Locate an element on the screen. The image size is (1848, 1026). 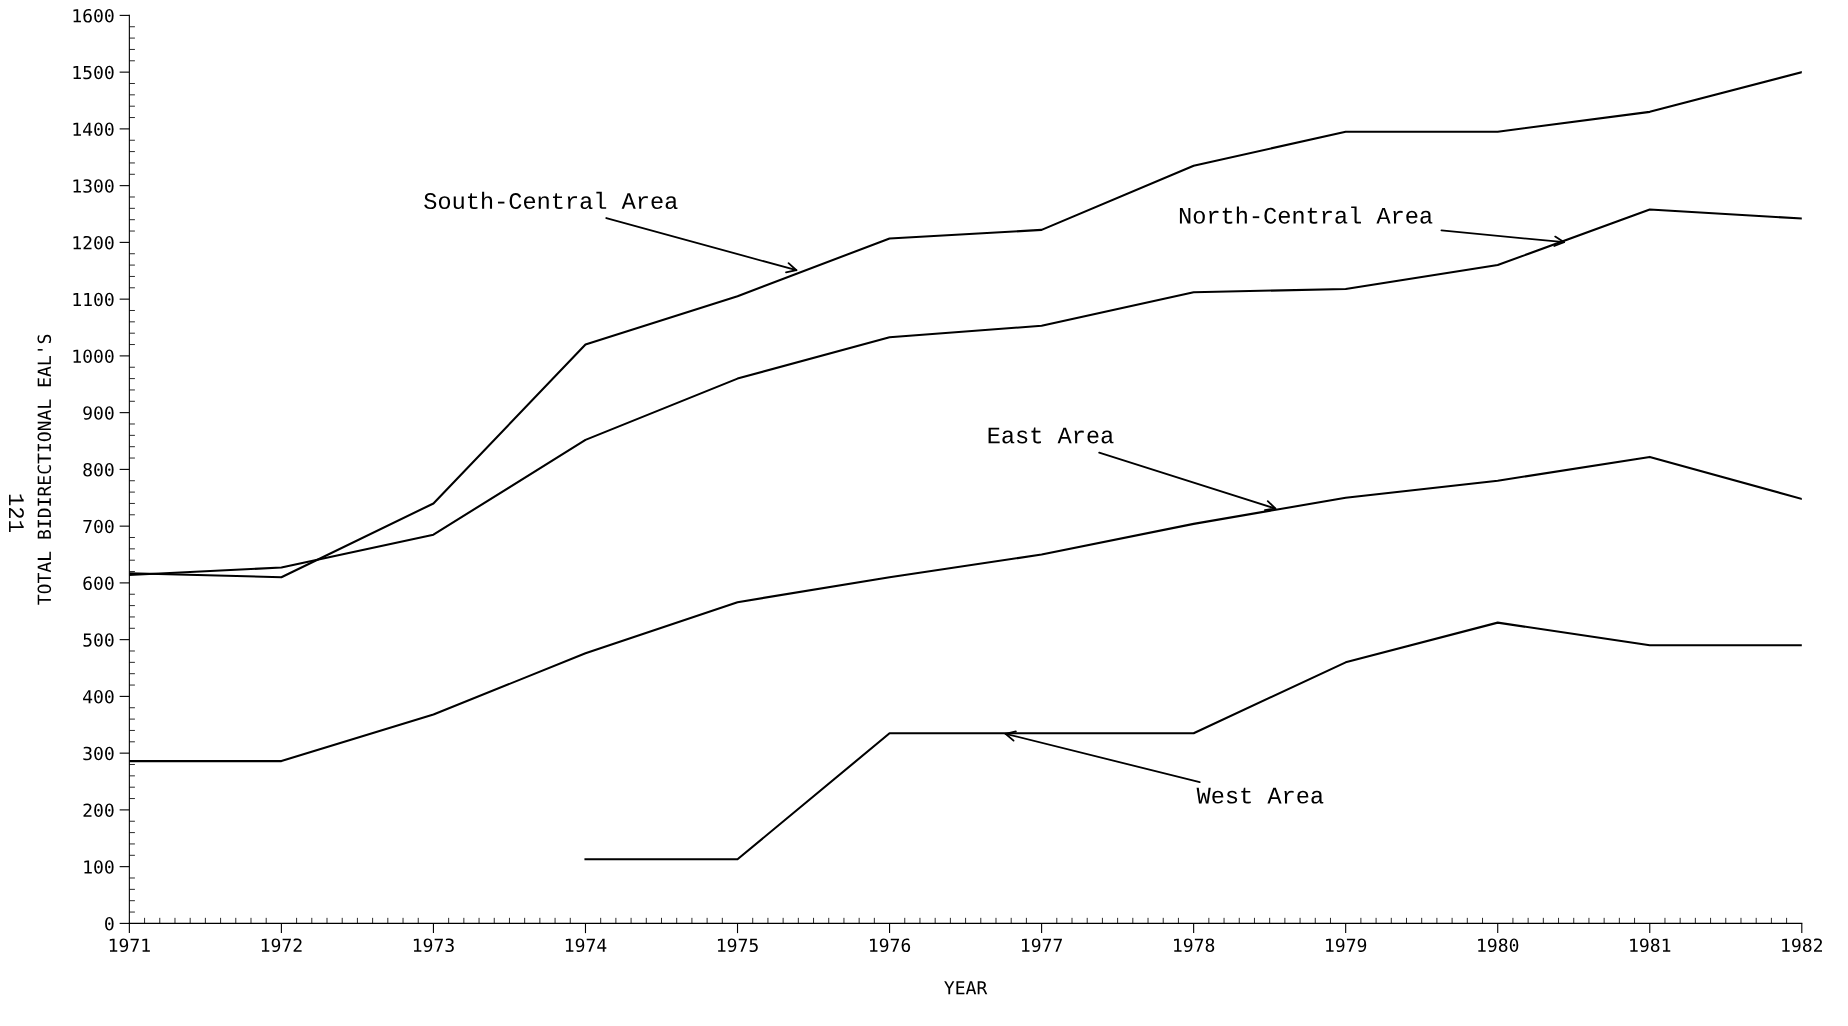
x-tick-label: 1975 is located at coordinates (737, 945).